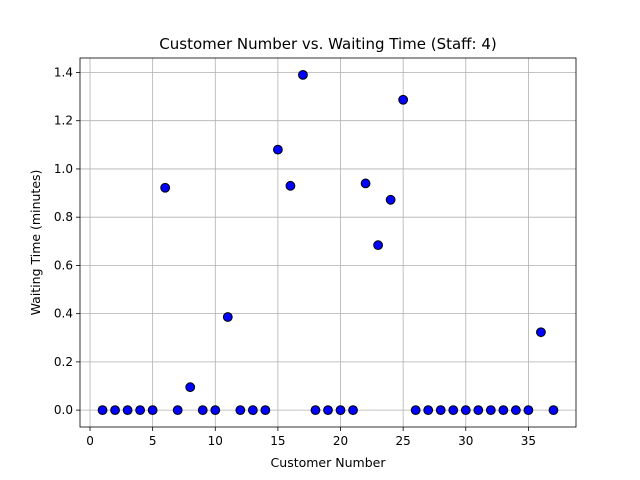 The height and width of the screenshot is (480, 640). Describe the element at coordinates (63, 72) in the screenshot. I see `y-tick-label: 1.4` at that location.